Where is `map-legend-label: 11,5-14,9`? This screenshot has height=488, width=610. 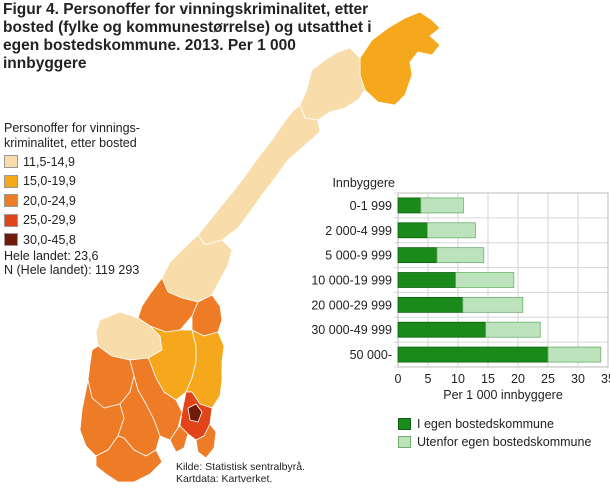
map-legend-label: 11,5-14,9 is located at coordinates (49, 161).